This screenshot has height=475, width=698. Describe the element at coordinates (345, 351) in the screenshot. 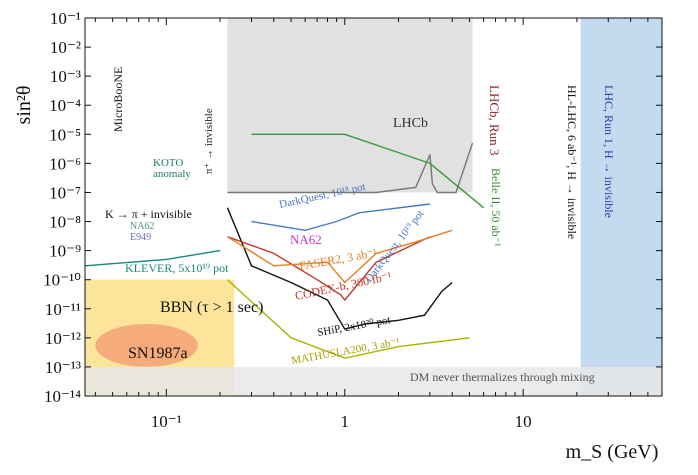

I see `annotation-mathusla200-3-ab: MATHUSLA200, 3 ab⁻¹` at that location.